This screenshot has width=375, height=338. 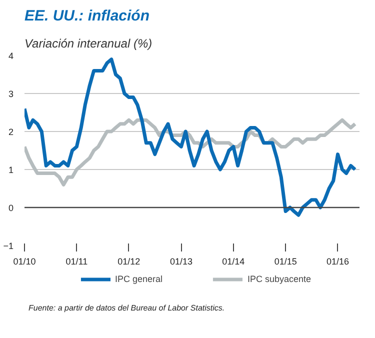 I want to click on y-tick-label: −1, so click(x=8, y=246).